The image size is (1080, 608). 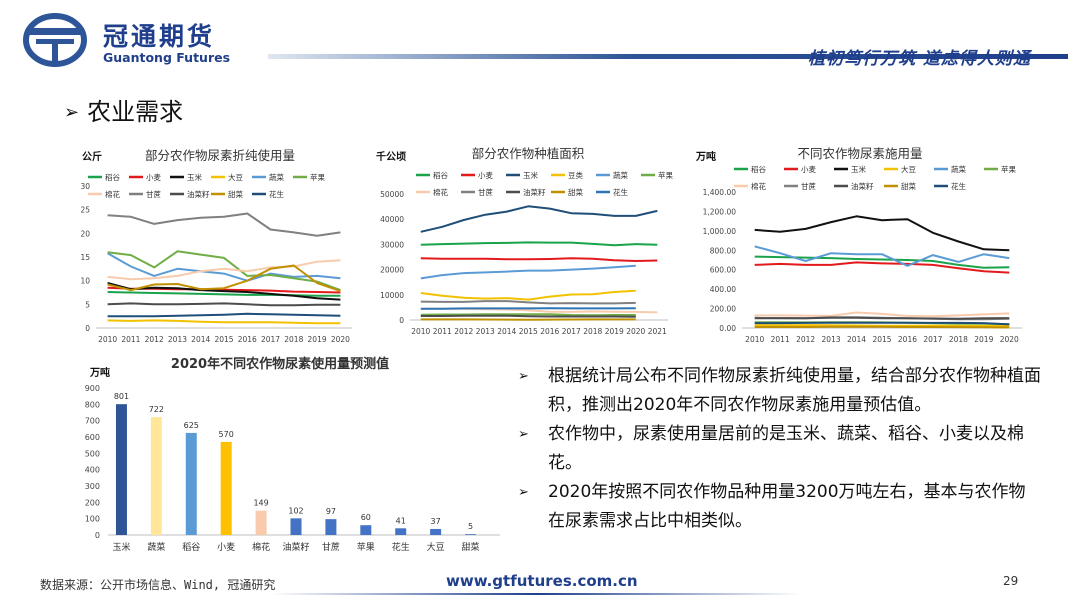 I want to click on data-label: 722, so click(x=156, y=409).